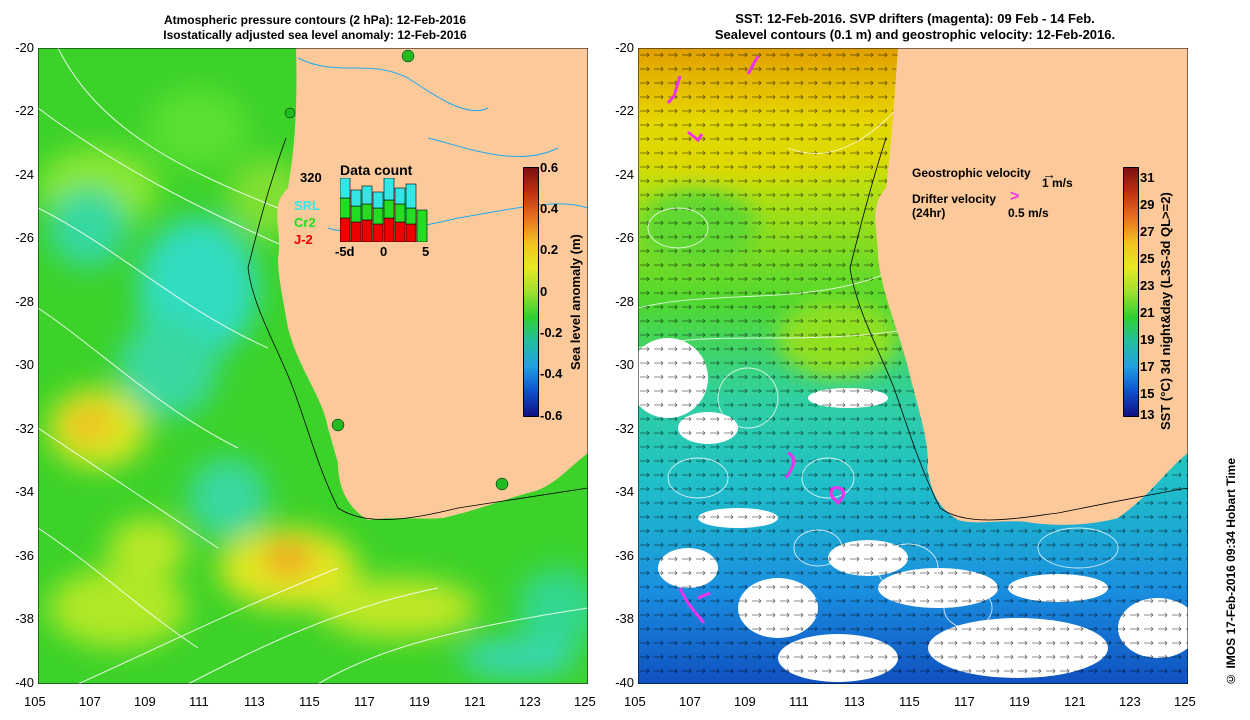 Image resolution: width=1250 pixels, height=720 pixels. What do you see at coordinates (24, 174) in the screenshot?
I see `left-y-tick: -24` at bounding box center [24, 174].